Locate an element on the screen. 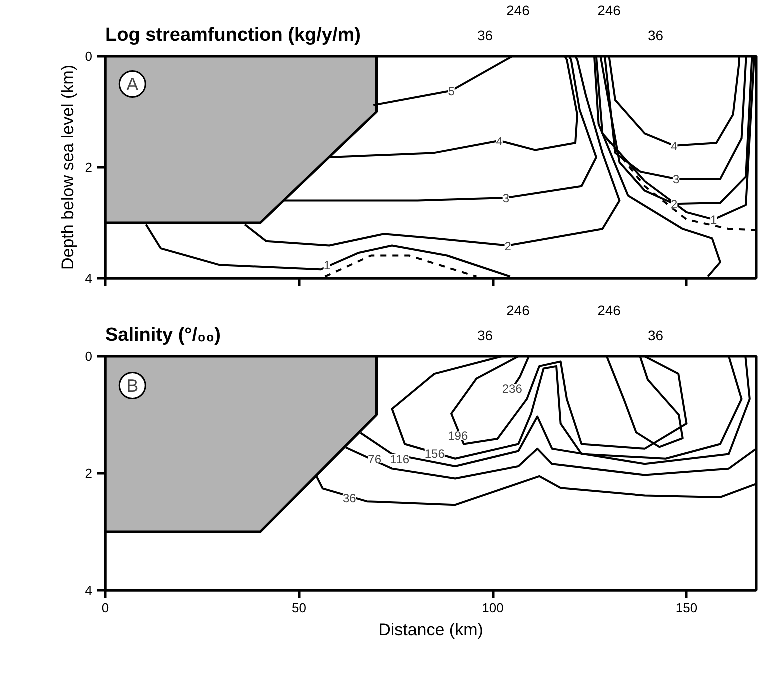  x-axis-title: Distance (km) is located at coordinates (431, 630).